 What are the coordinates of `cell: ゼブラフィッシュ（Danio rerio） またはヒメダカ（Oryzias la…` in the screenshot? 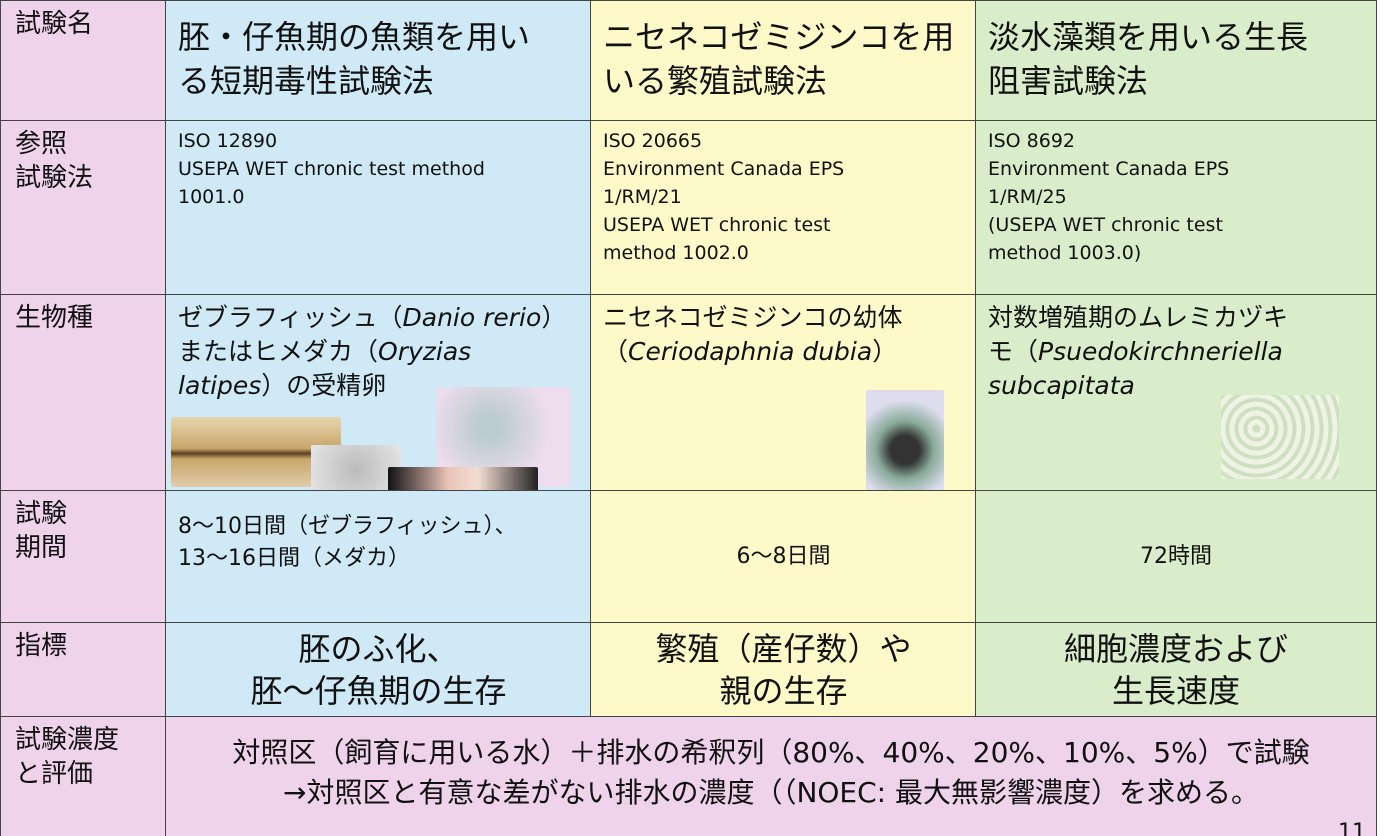 It's located at (378, 393).